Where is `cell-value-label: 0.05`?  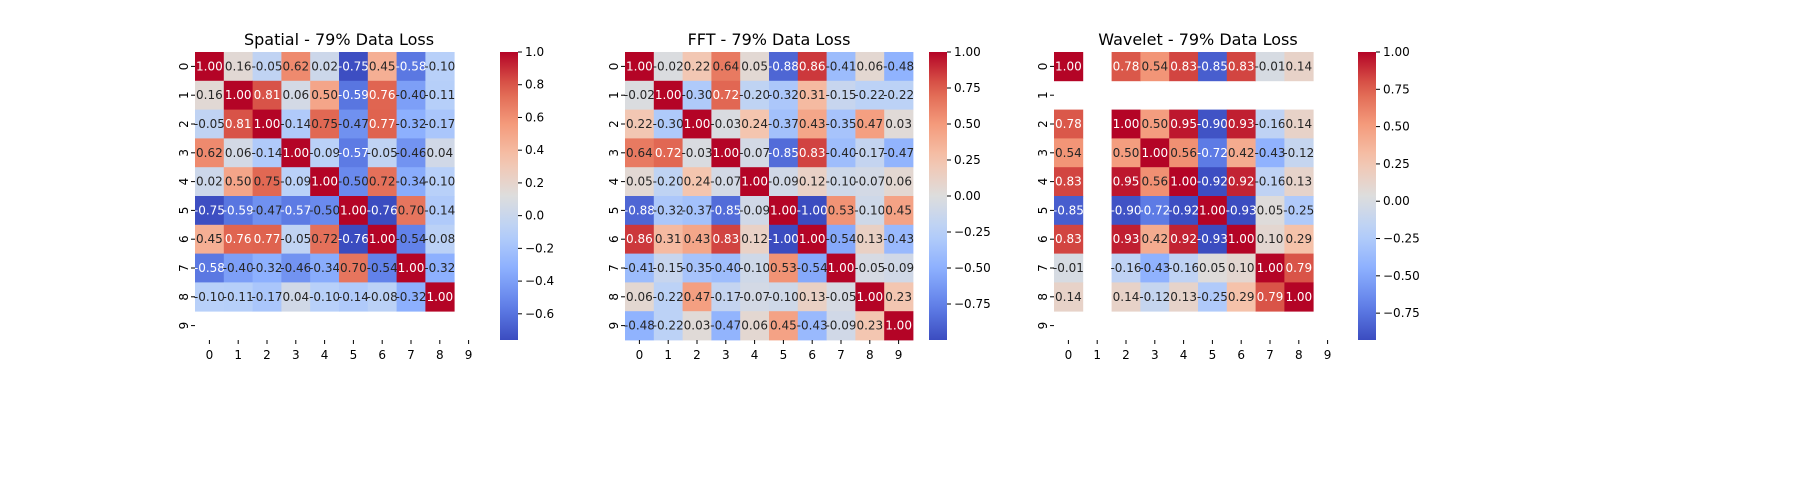 cell-value-label: 0.05 is located at coordinates (1212, 268).